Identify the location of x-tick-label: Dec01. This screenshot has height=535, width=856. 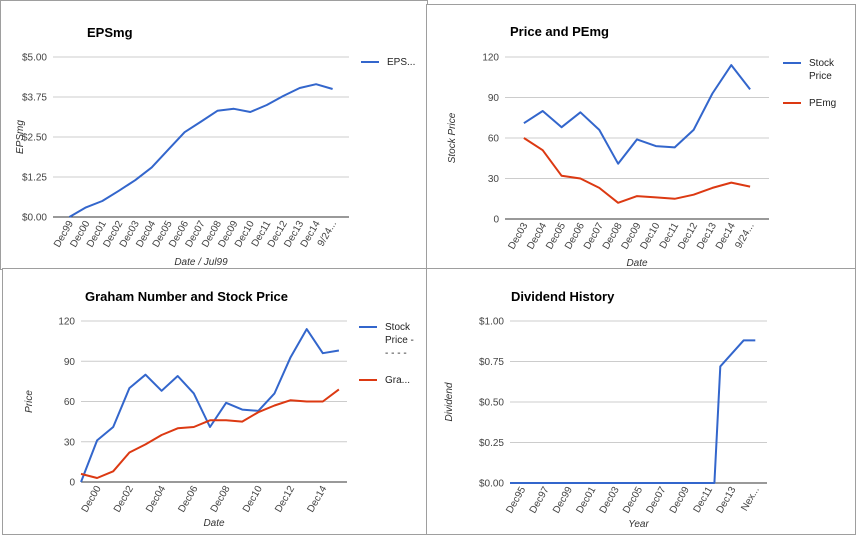
(586, 500).